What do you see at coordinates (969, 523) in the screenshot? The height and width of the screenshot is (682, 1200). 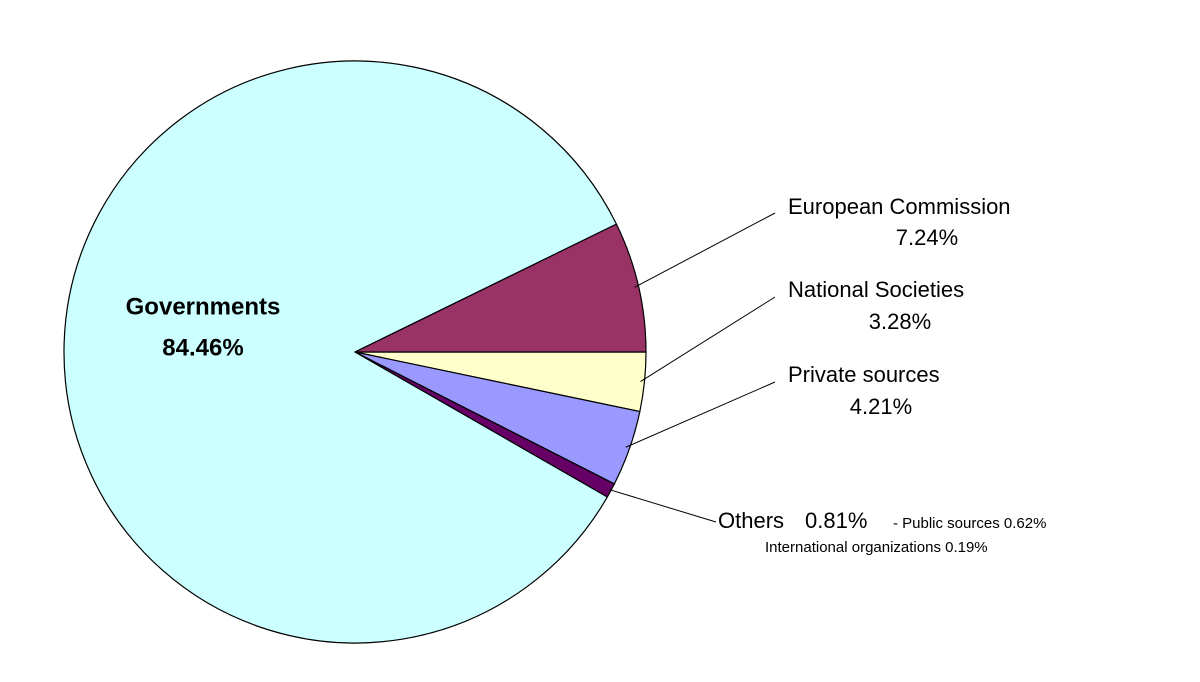 I see `annotation: - Public sources 0.62%` at bounding box center [969, 523].